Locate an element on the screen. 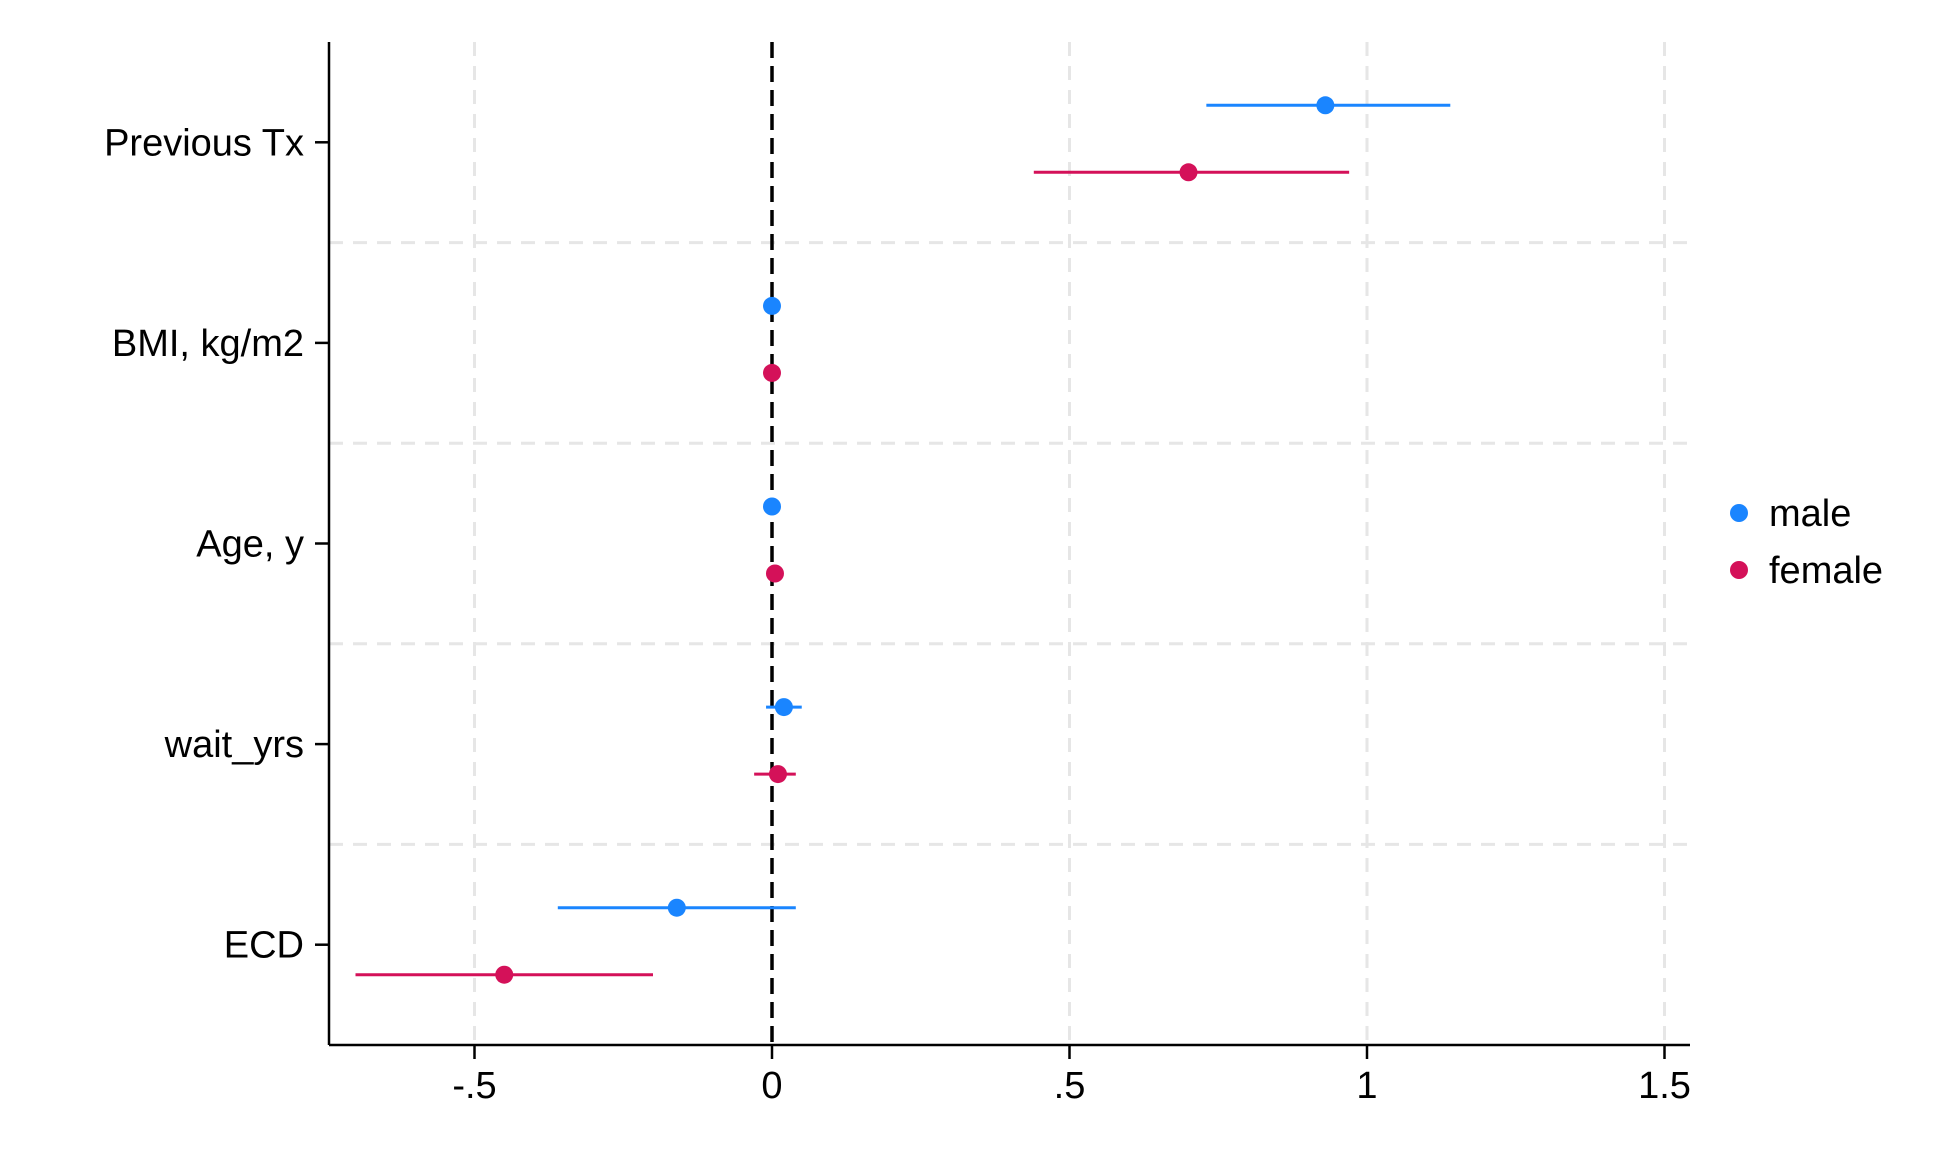 The width and height of the screenshot is (1944, 1166). x-tick-label: 0 is located at coordinates (771, 1086).